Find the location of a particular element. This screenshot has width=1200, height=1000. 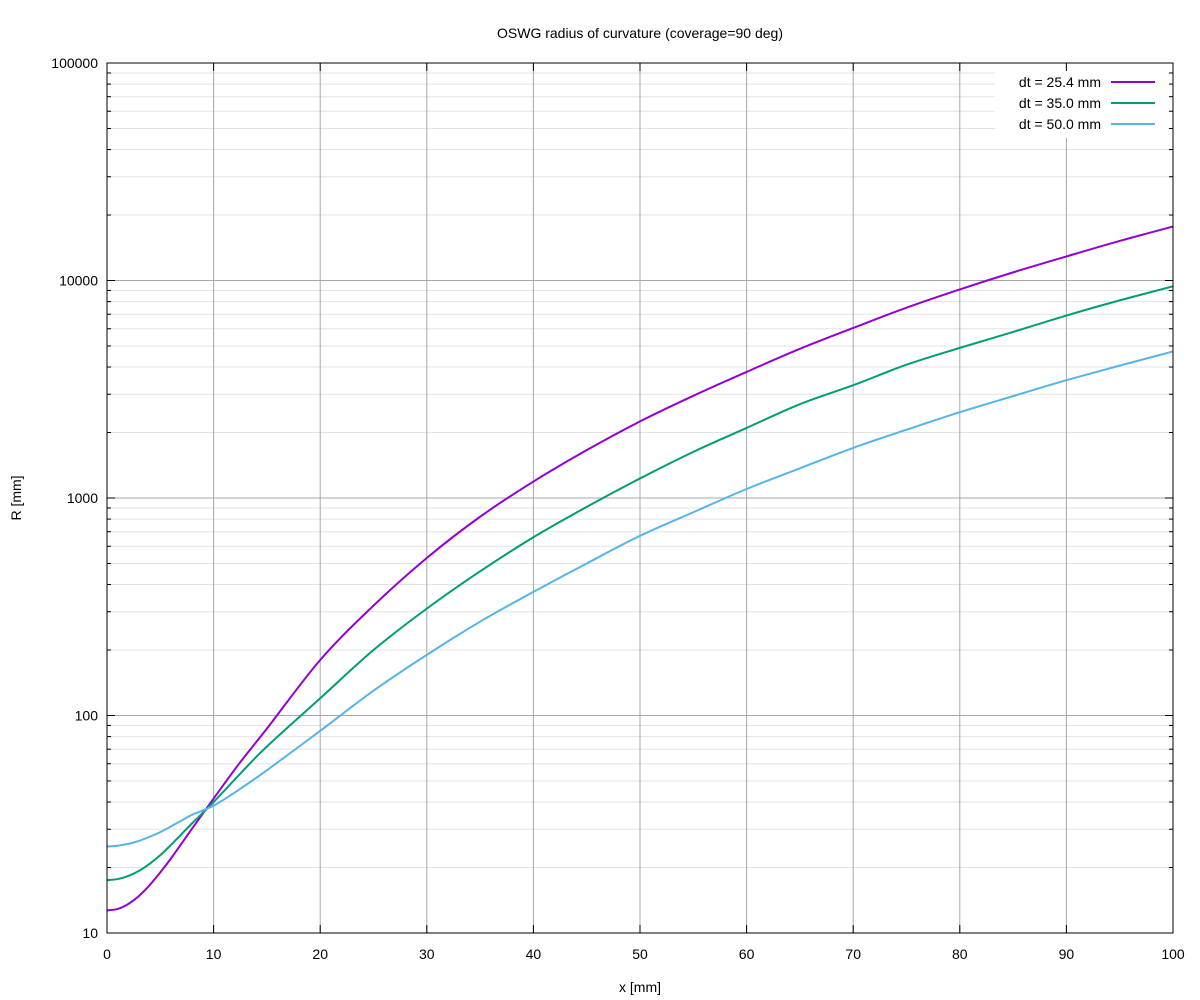

x-axis-label: x [mm] is located at coordinates (640, 987).